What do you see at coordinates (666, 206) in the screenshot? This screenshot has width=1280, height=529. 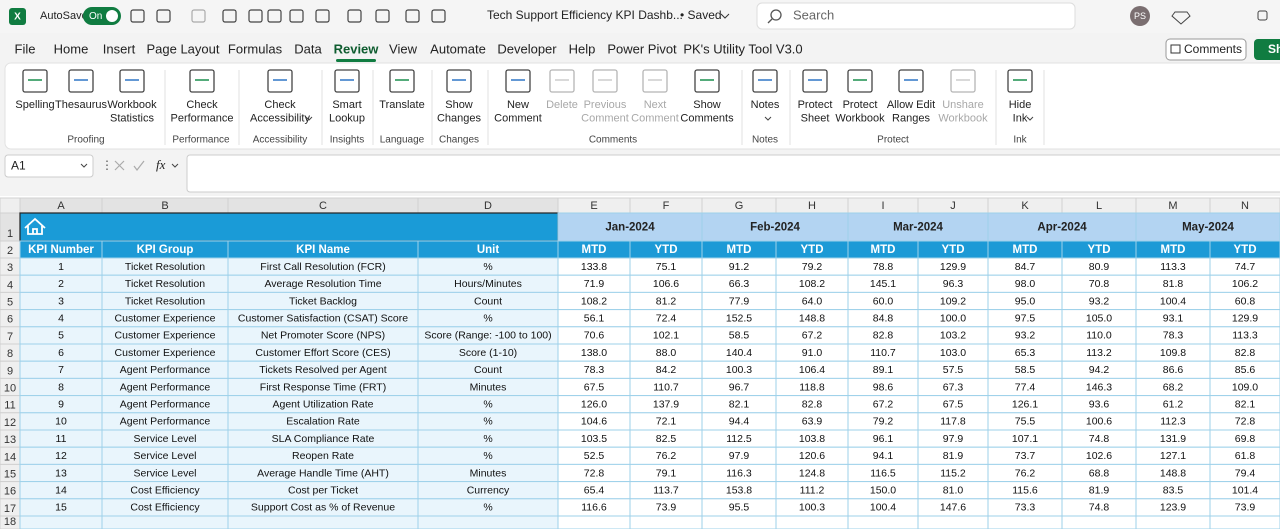 I see `column-letter: F` at bounding box center [666, 206].